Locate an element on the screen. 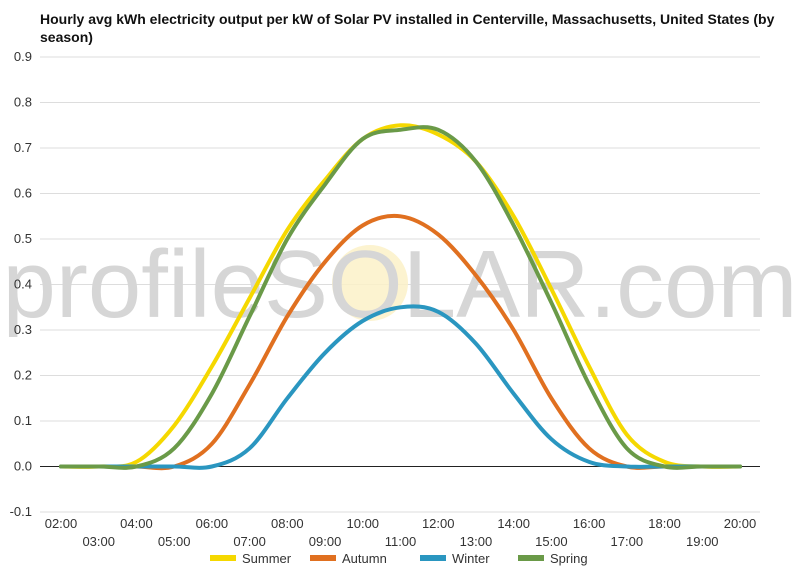  legend: Summer Autumn Winter Spring is located at coordinates (399, 558).